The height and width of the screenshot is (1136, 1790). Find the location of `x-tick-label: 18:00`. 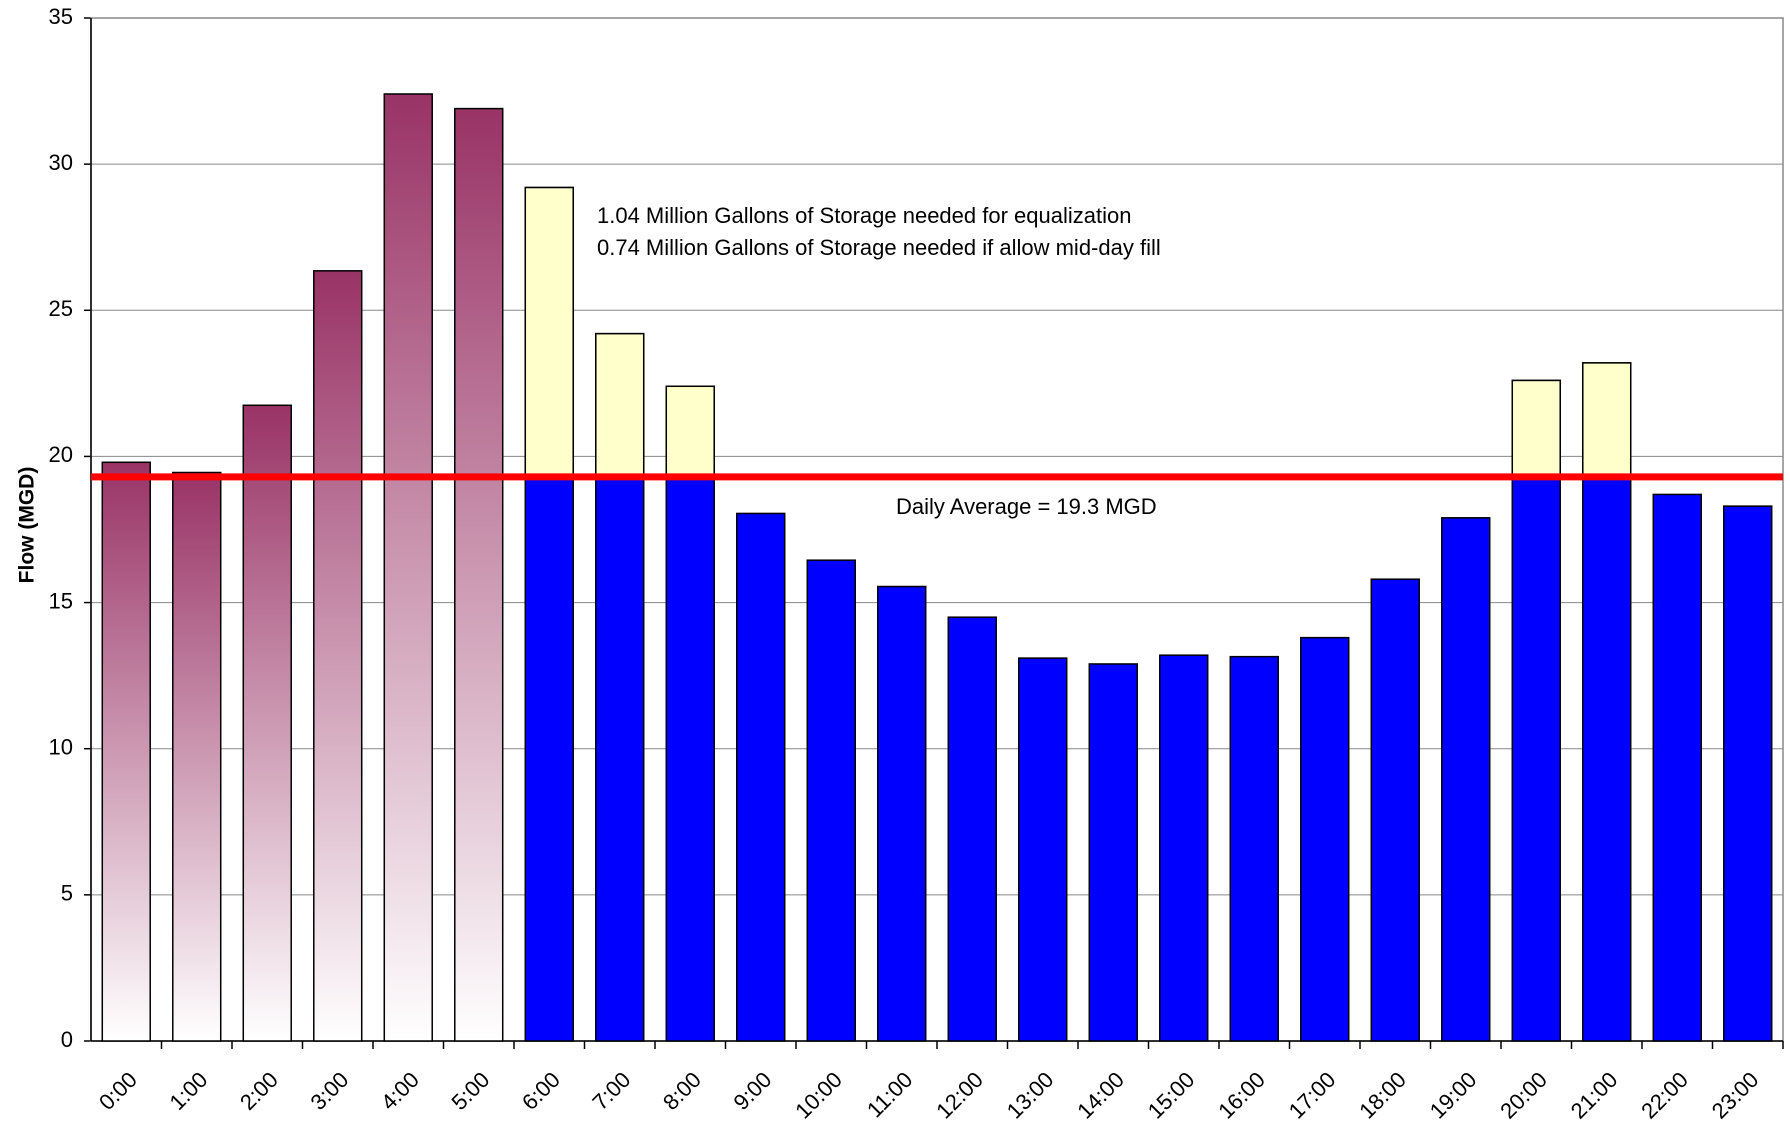

x-tick-label: 18:00 is located at coordinates (1382, 1095).